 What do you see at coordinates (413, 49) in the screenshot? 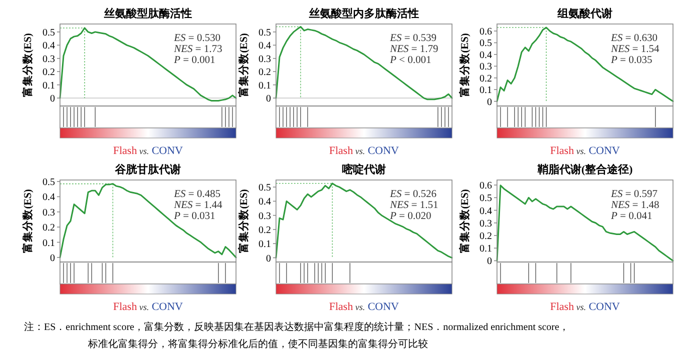
I see `annotation: NES = 1.79` at bounding box center [413, 49].